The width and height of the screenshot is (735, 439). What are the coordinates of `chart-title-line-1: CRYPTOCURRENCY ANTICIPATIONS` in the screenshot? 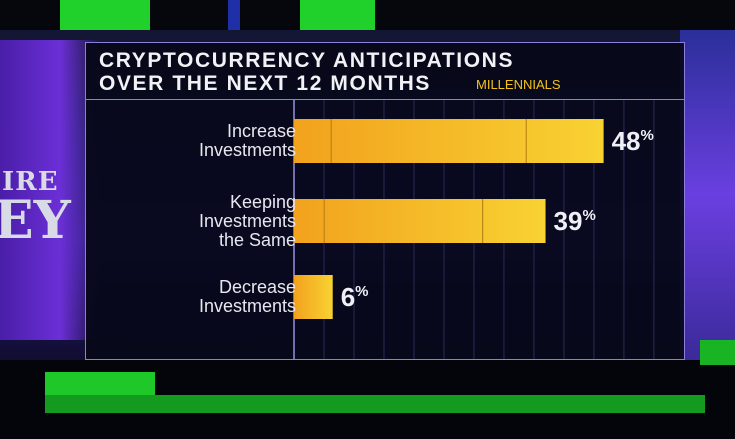 It's located at (307, 60).